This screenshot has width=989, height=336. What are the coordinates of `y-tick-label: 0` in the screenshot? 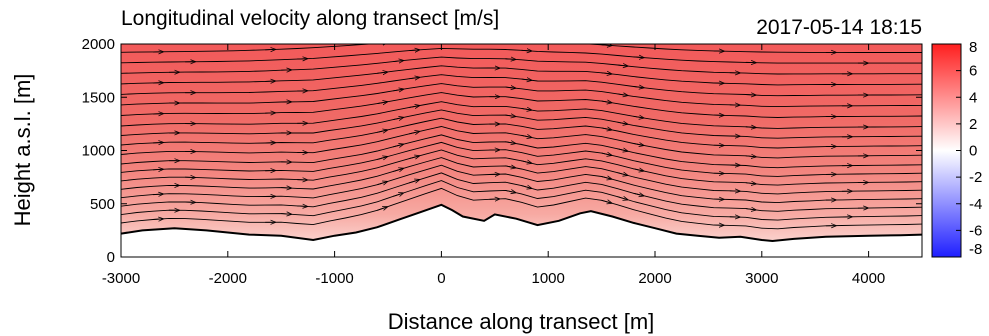 It's located at (111, 257).